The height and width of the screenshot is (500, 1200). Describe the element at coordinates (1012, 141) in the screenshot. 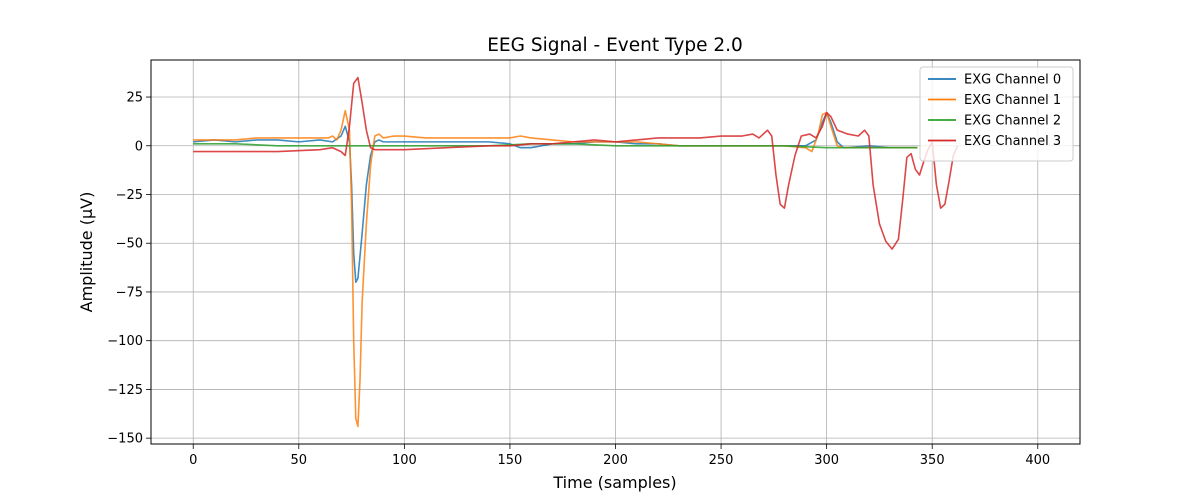

I see `legend-label: EXG Channel 3` at that location.